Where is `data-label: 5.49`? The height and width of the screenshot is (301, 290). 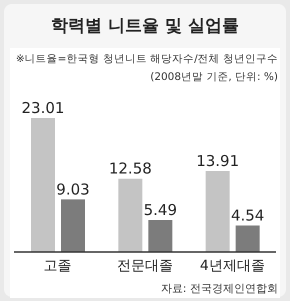
data-label: 5.49 is located at coordinates (161, 210).